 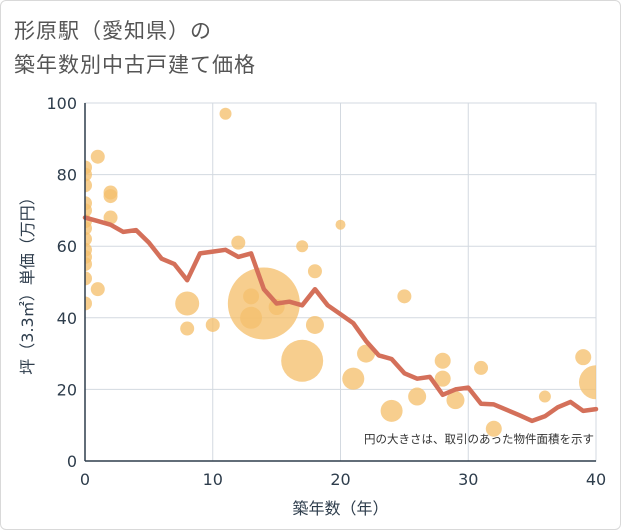 What do you see at coordinates (67, 318) in the screenshot?
I see `y-tick-label: 40` at bounding box center [67, 318].